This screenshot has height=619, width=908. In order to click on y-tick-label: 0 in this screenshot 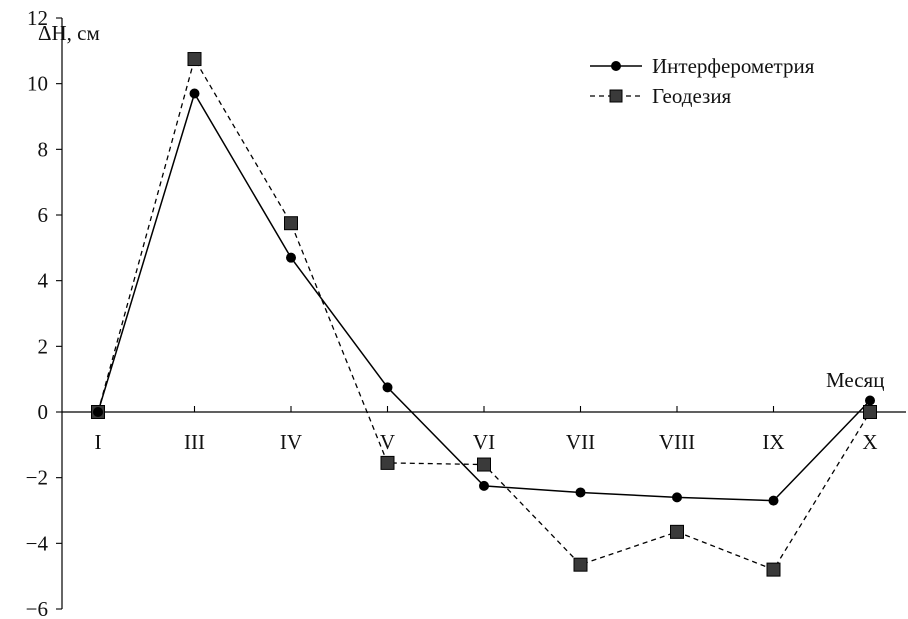, I will do `click(43, 412)`.